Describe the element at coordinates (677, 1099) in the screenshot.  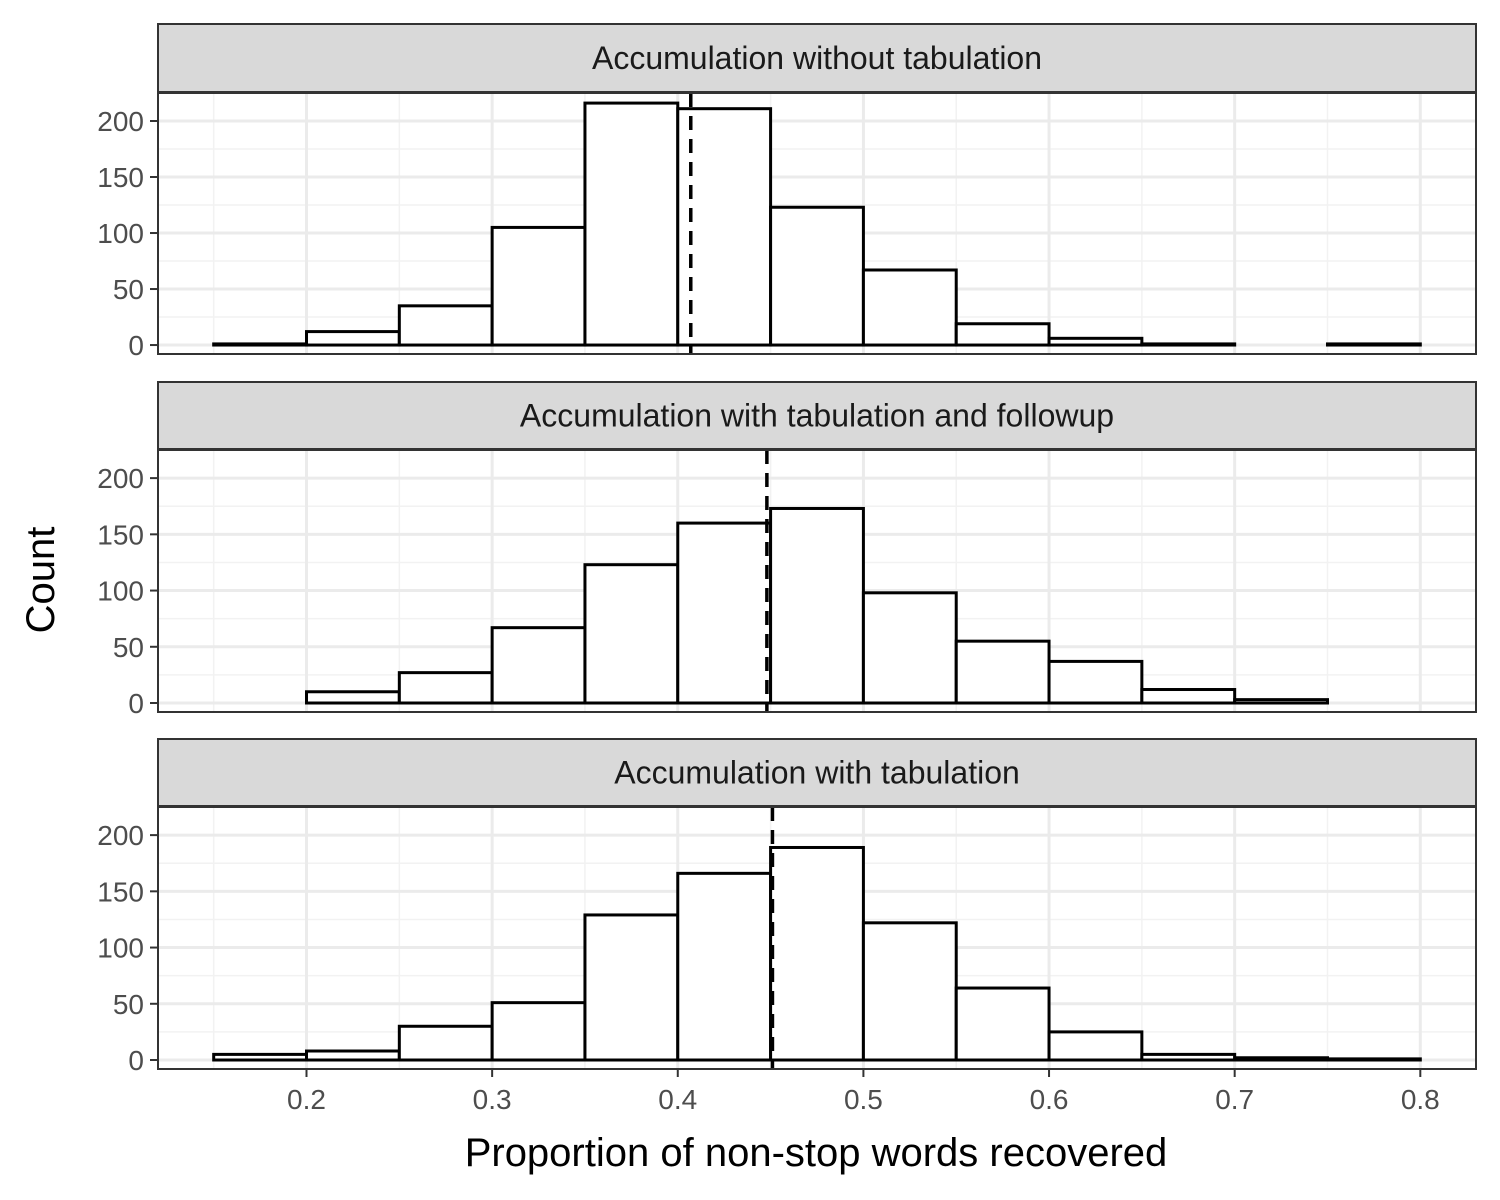
I see `x-tick-label: 0.4` at that location.